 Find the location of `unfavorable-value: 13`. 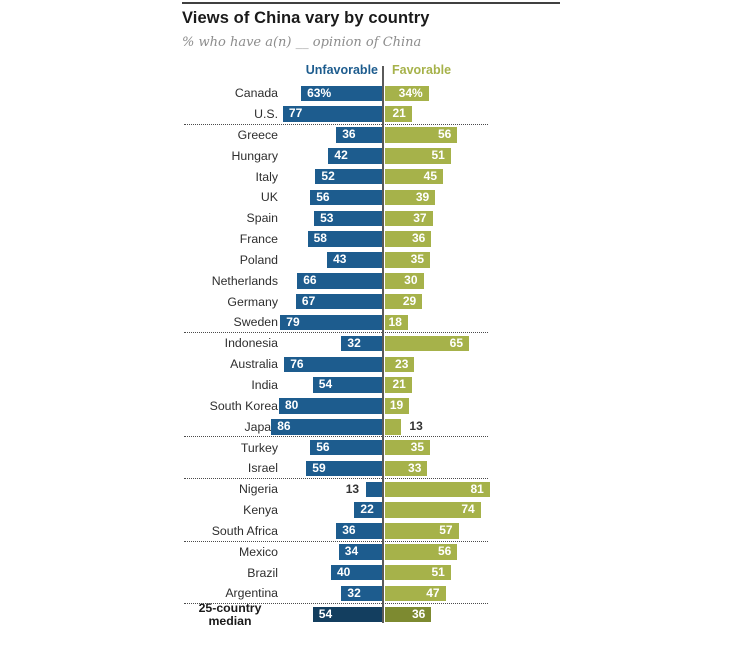

unfavorable-value: 13 is located at coordinates (352, 488).